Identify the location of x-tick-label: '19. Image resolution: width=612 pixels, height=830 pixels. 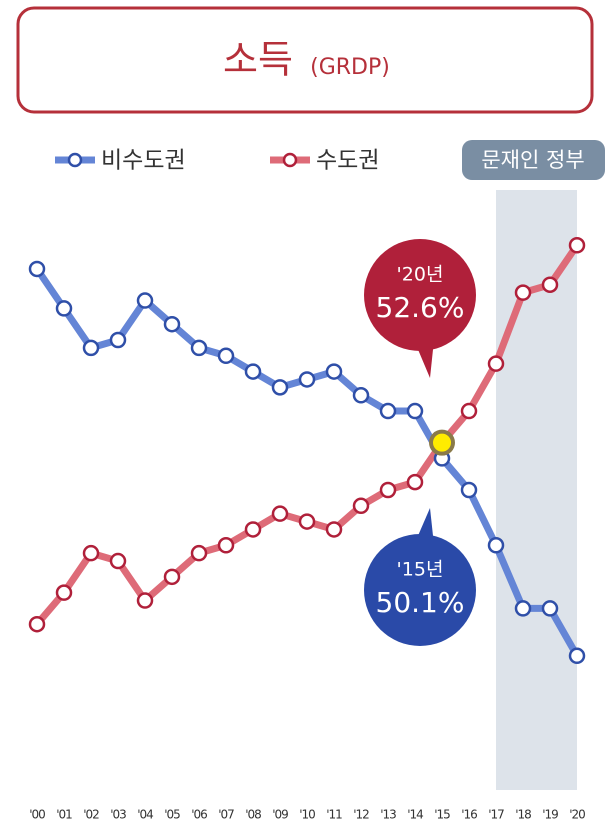
(550, 815).